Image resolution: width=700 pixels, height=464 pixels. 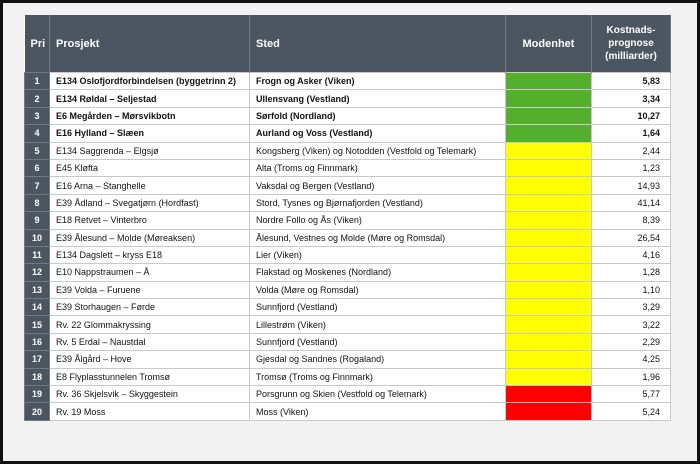 I want to click on pri-cell: 12, so click(x=37, y=272).